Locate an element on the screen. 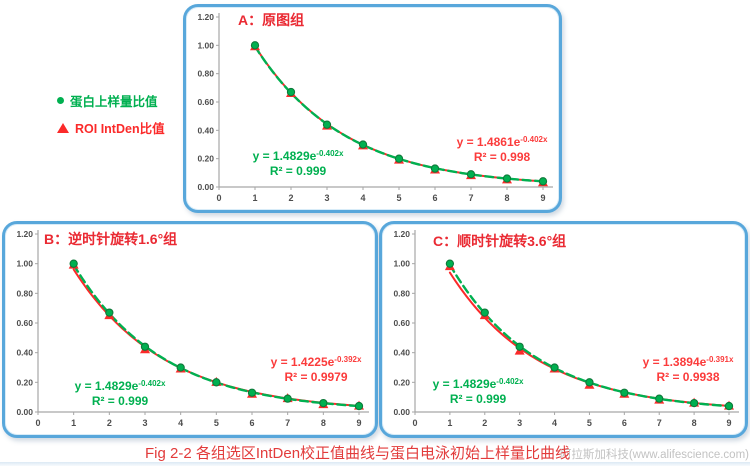 This screenshot has width=750, height=467. equation-line: y = 1.3894e-0.391x is located at coordinates (688, 362).